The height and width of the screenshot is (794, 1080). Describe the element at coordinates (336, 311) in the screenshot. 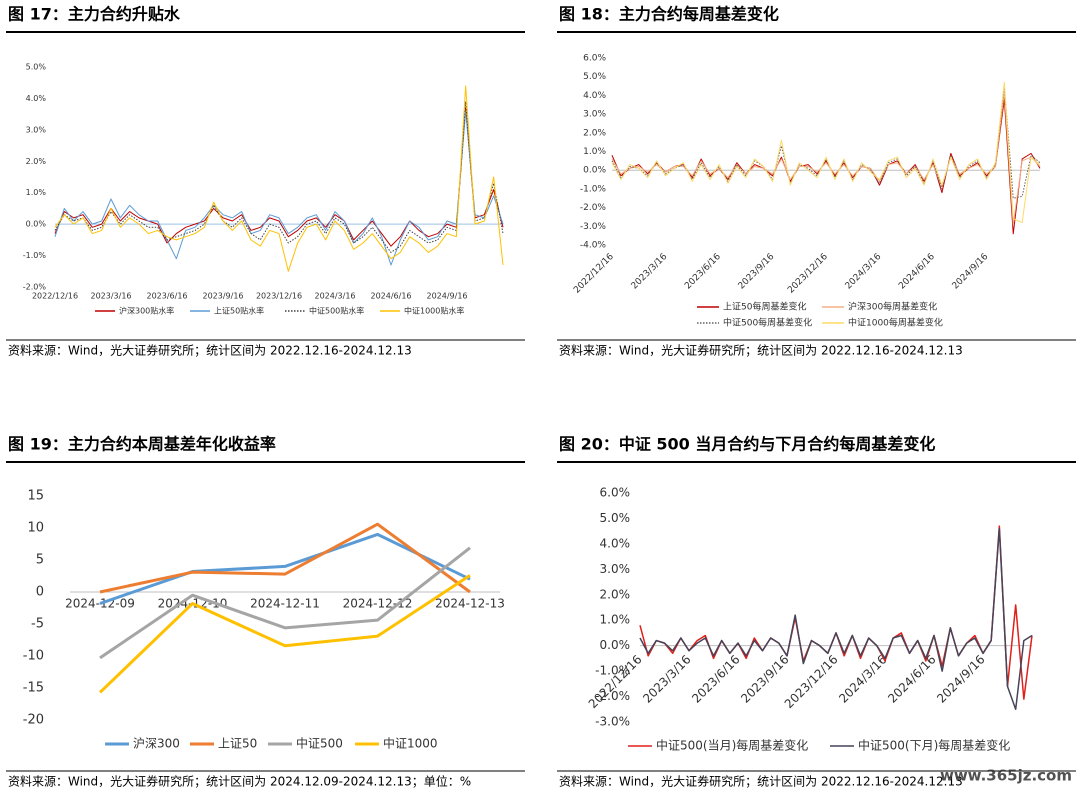

I see `legend-label: 中证500贴水率` at that location.